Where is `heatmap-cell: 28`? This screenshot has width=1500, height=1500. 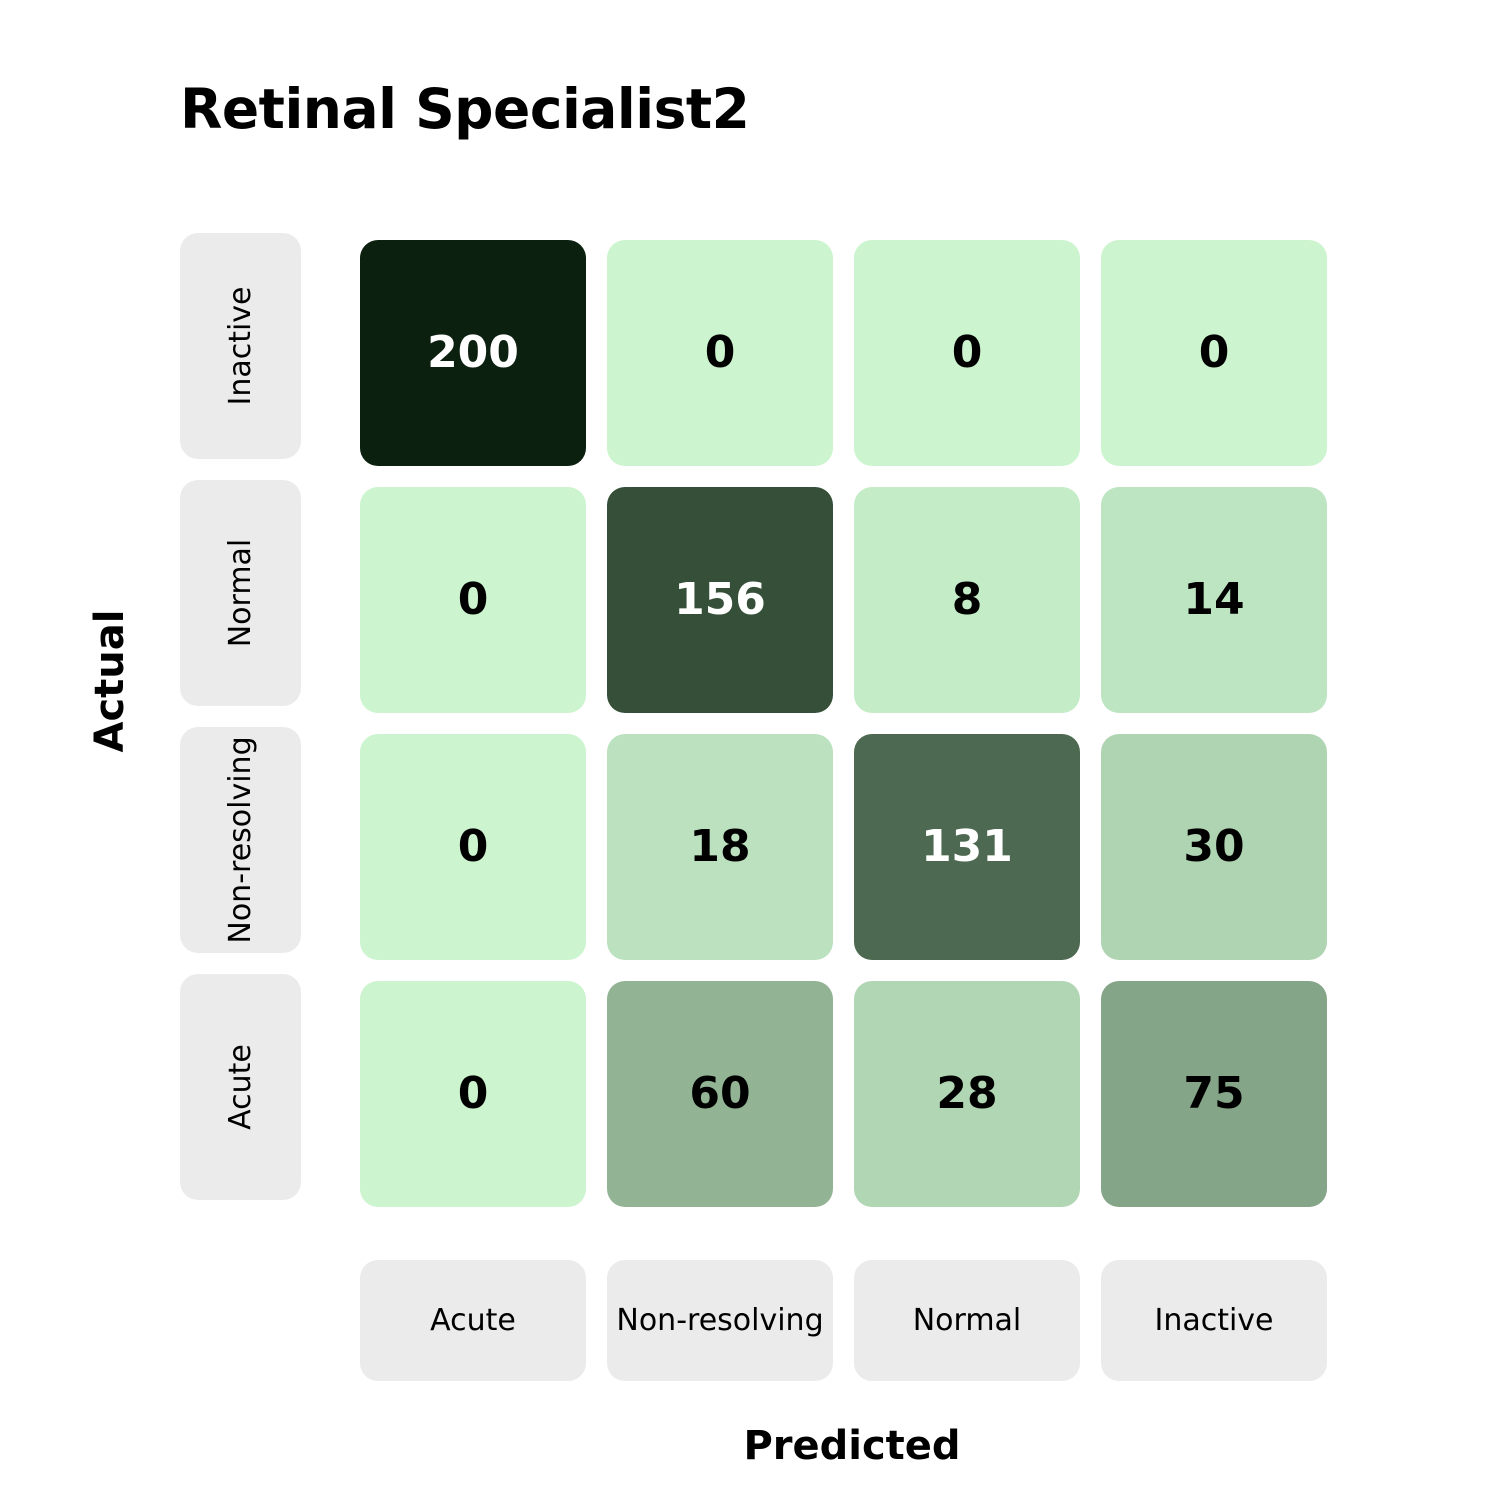 heatmap-cell: 28 is located at coordinates (967, 1094).